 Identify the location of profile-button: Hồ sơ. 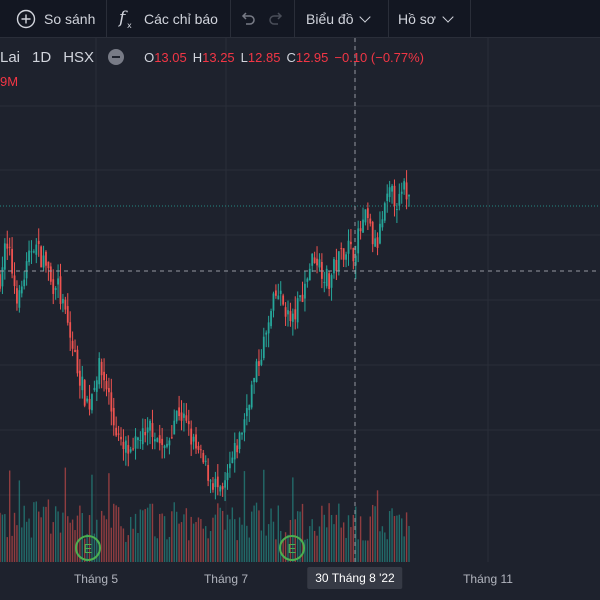
(426, 19).